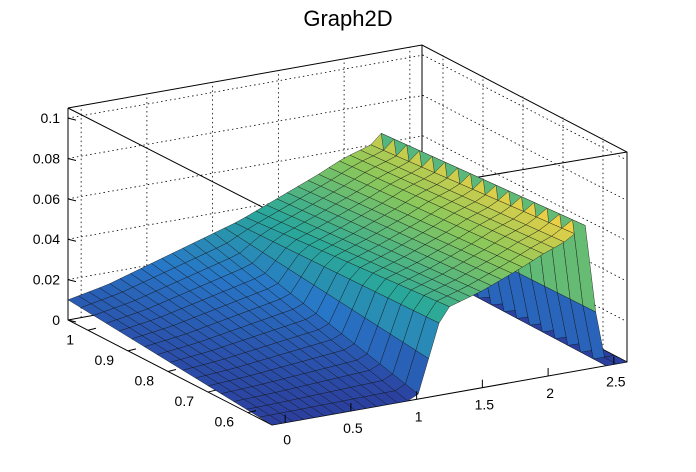  I want to click on z-tick-label: 0.04, so click(46, 239).